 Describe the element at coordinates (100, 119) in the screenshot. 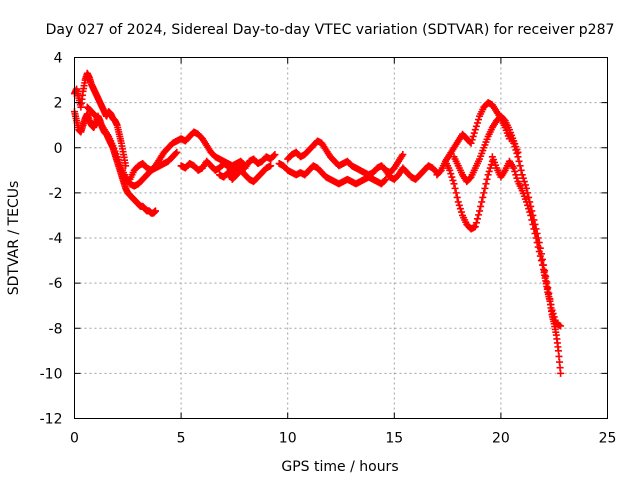

I see `series-early-arc-upper` at that location.